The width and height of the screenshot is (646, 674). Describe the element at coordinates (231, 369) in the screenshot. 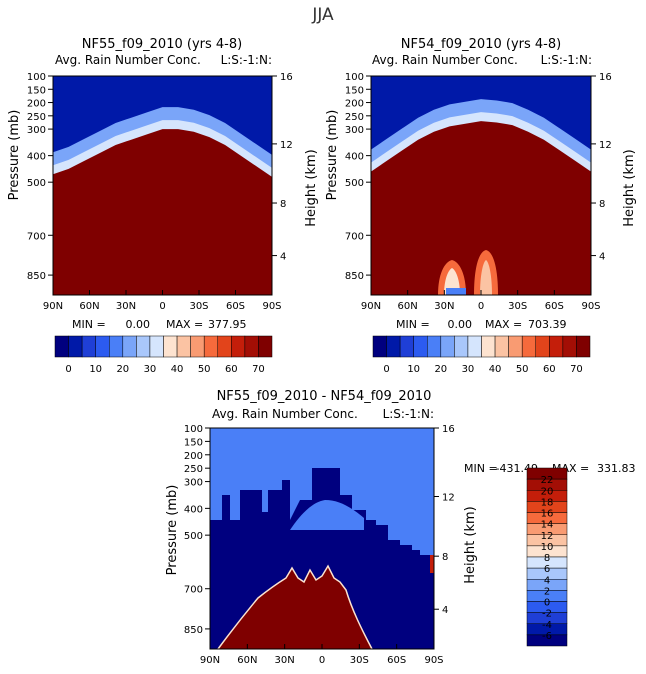

I see `colorbar-tick-label: 60` at that location.